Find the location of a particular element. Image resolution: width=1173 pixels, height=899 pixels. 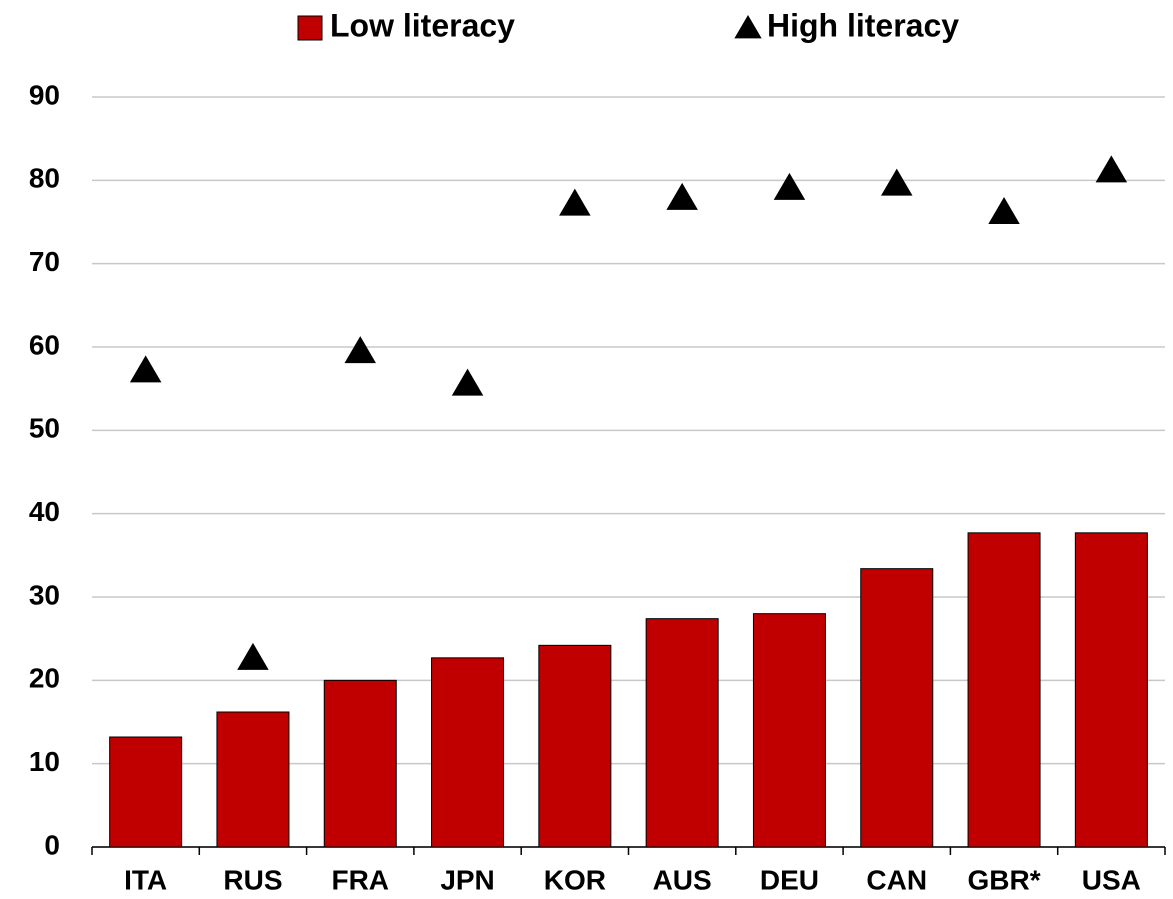

y-tick-label: 80 is located at coordinates (44, 178).